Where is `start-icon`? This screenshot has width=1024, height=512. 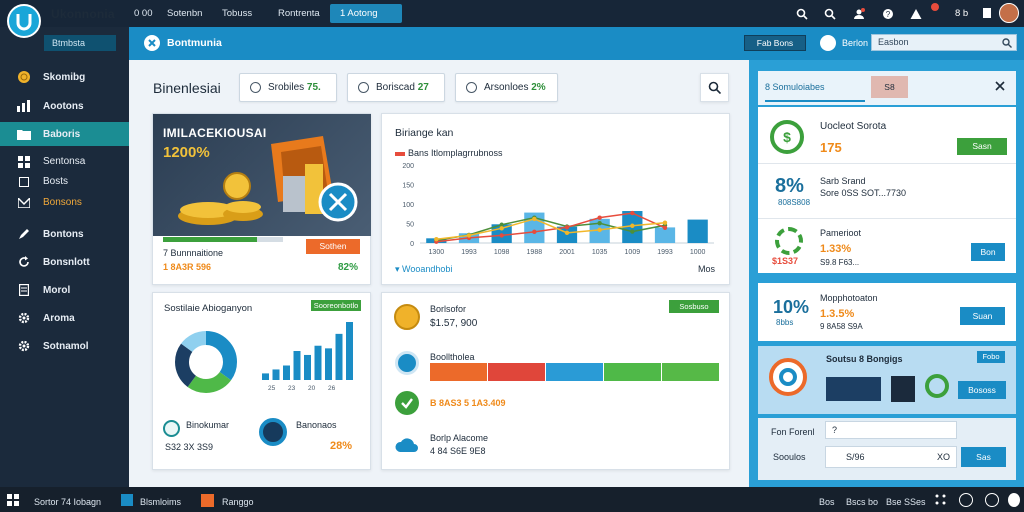
start-icon is located at coordinates (13, 500).